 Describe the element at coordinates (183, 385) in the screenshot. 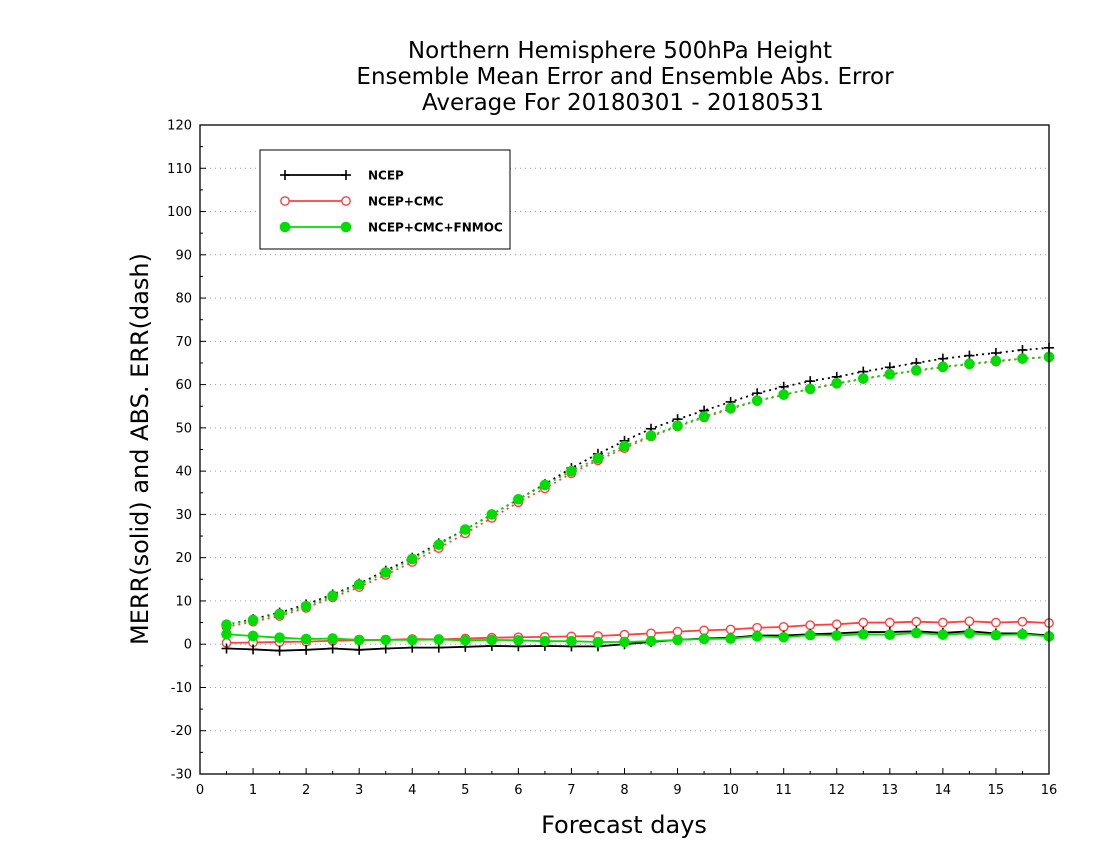

I see `y-tick-label: 60` at that location.